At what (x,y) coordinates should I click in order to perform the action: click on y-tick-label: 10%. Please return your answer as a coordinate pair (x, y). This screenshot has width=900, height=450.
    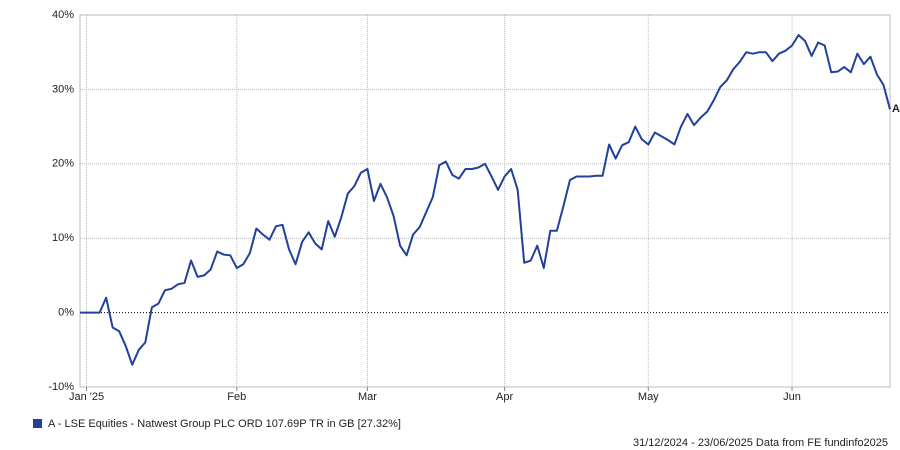
    Looking at the image, I should click on (63, 238).